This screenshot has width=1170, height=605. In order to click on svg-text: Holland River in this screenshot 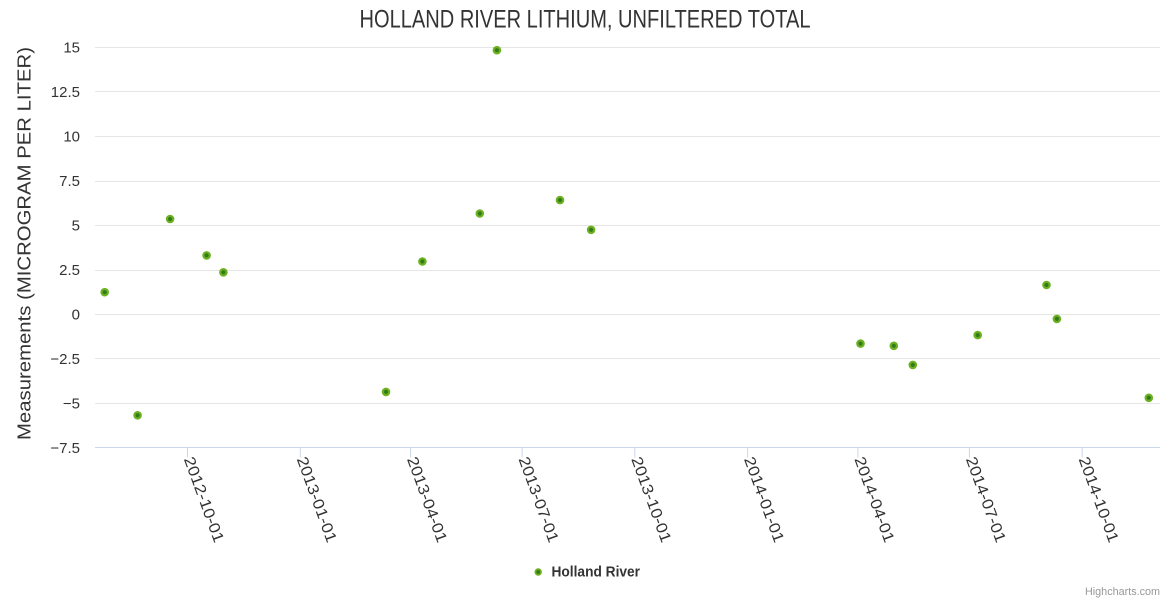, I will do `click(596, 573)`.